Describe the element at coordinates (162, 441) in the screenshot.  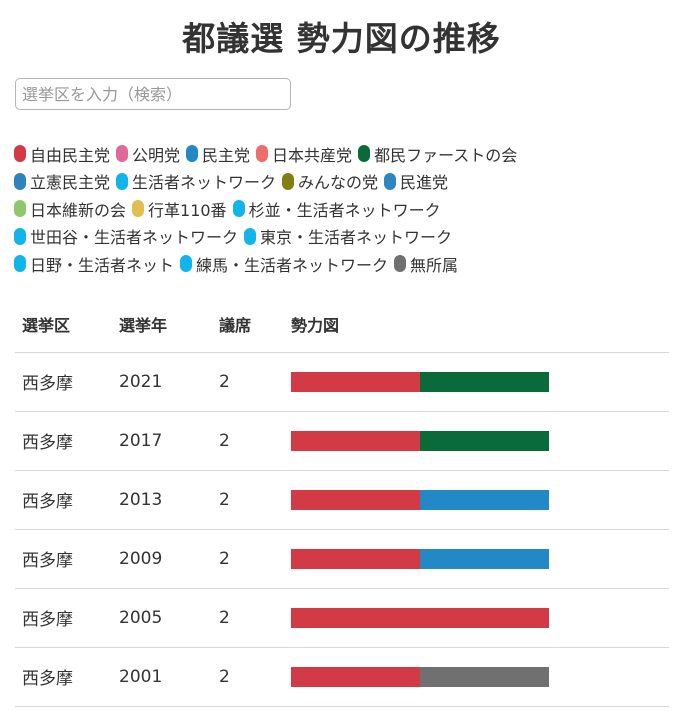
I see `cell-year: 2017` at that location.